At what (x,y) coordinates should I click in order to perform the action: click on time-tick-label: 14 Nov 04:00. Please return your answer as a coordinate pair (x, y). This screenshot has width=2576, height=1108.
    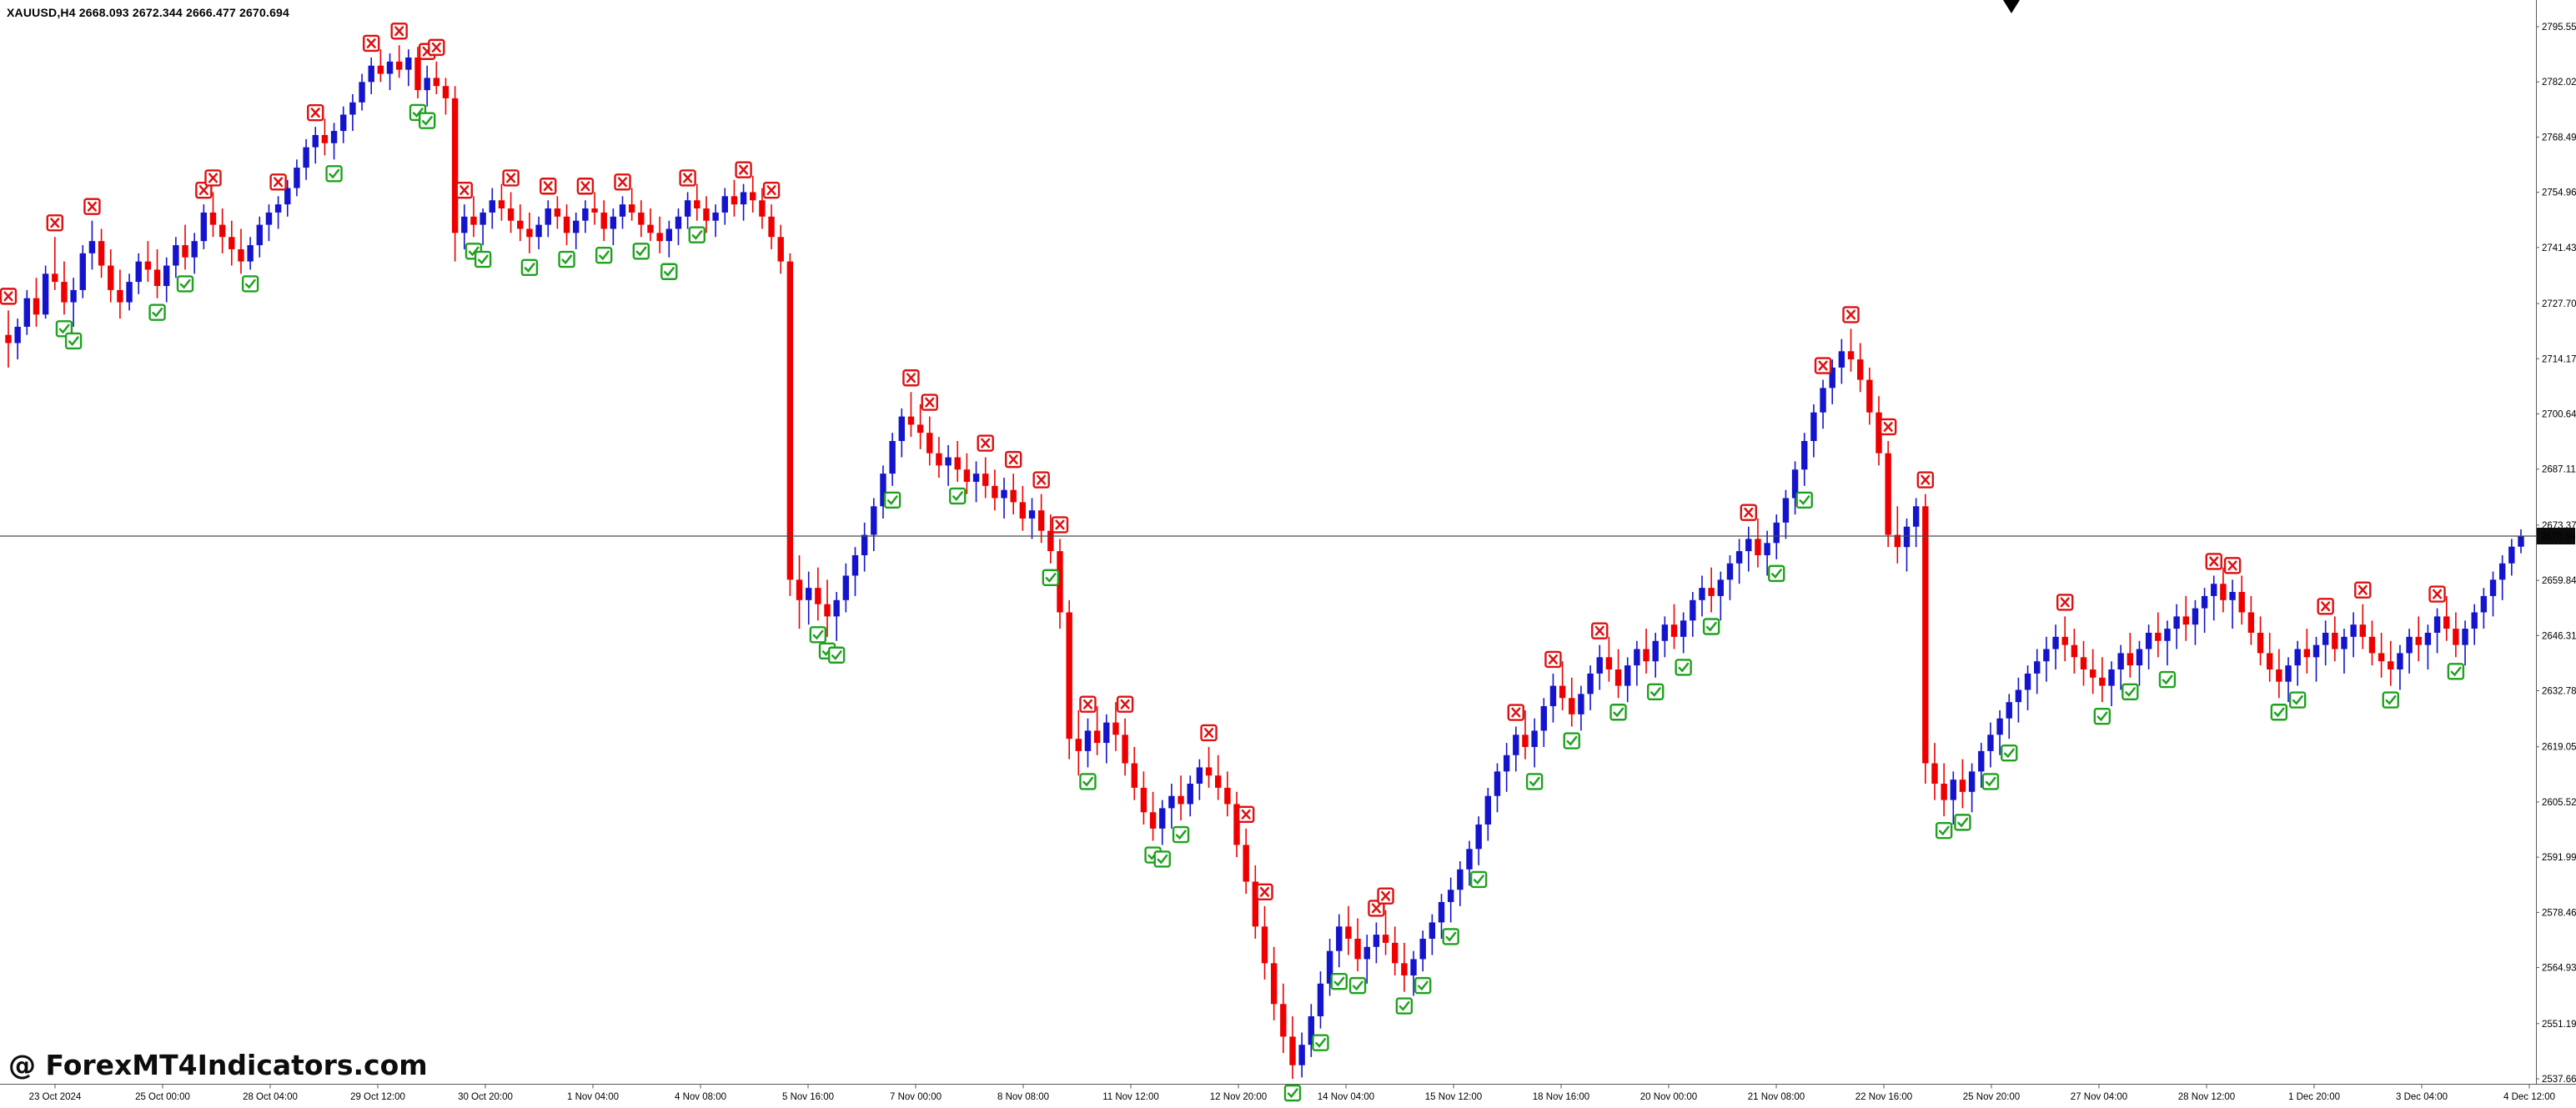
    Looking at the image, I should click on (1346, 1097).